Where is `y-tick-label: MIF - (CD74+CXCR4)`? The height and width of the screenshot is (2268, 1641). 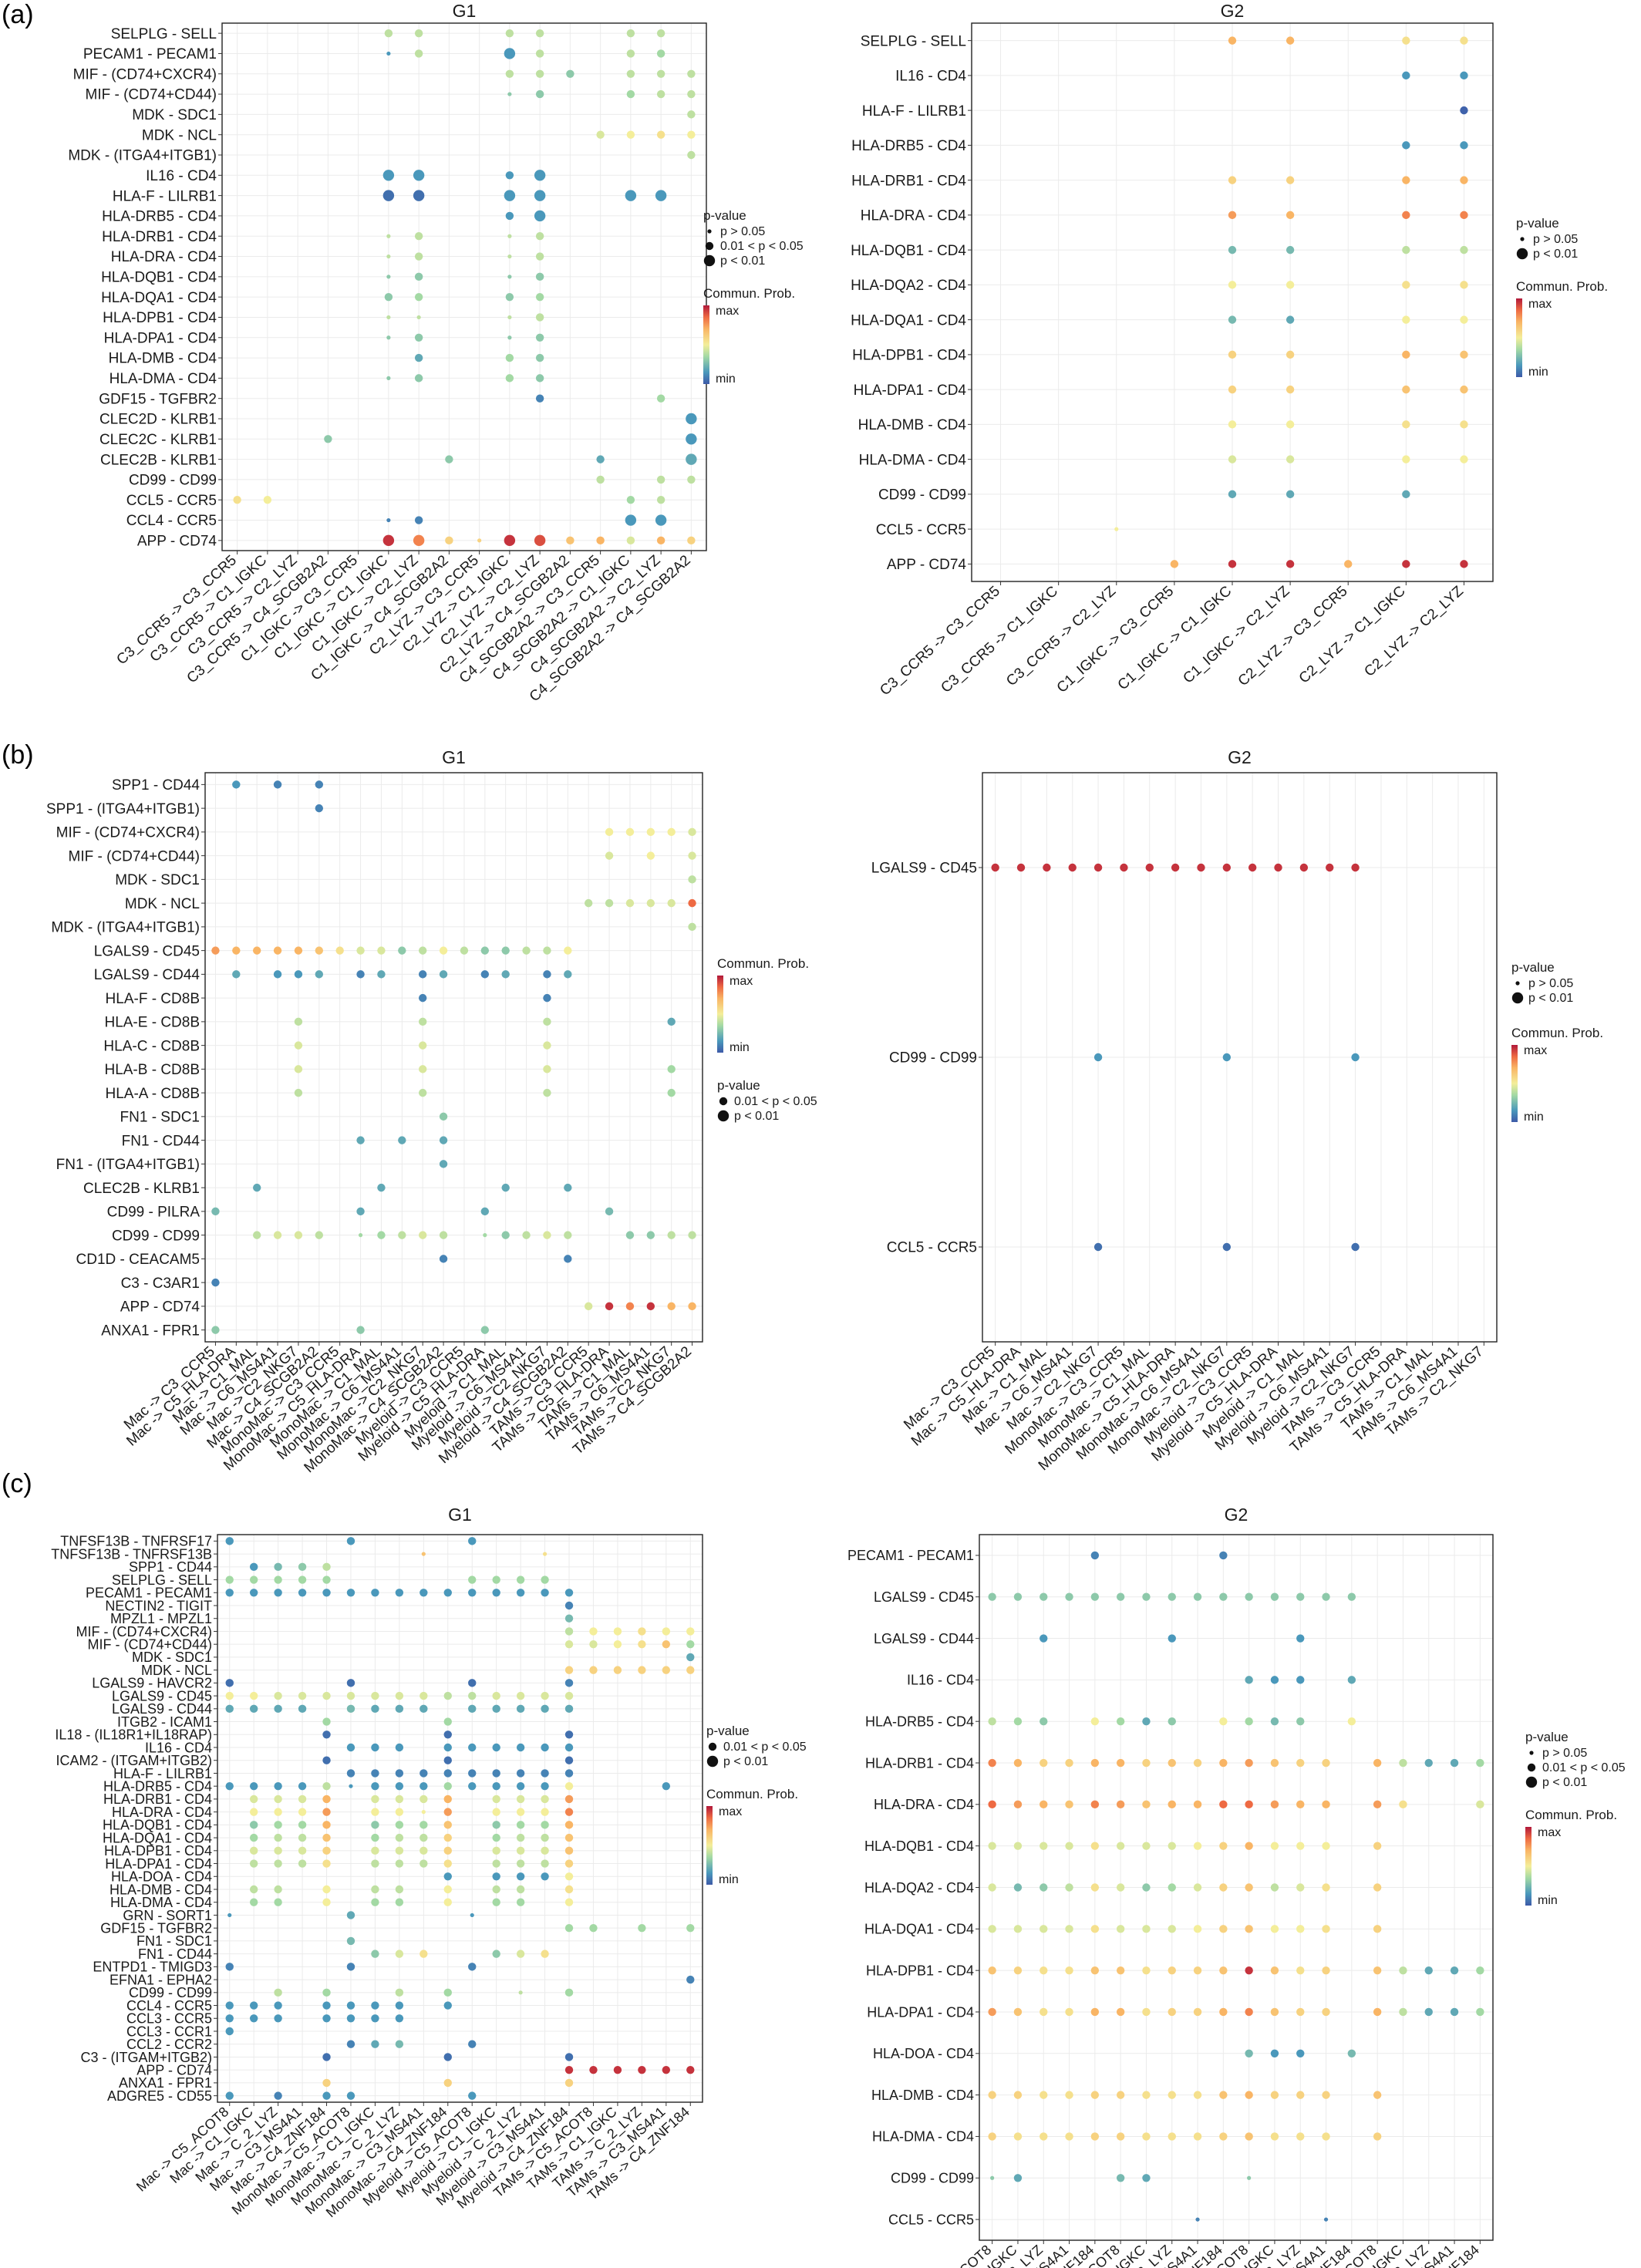
y-tick-label: MIF - (CD74+CXCR4) is located at coordinates (144, 1632).